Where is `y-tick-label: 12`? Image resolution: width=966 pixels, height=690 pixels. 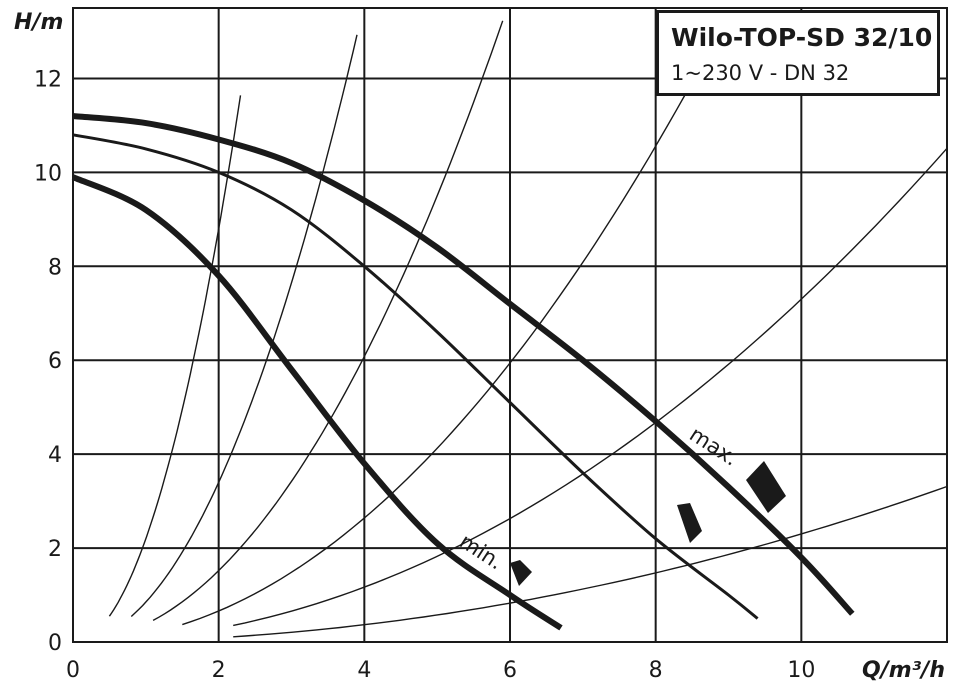 y-tick-label: 12 is located at coordinates (48, 79).